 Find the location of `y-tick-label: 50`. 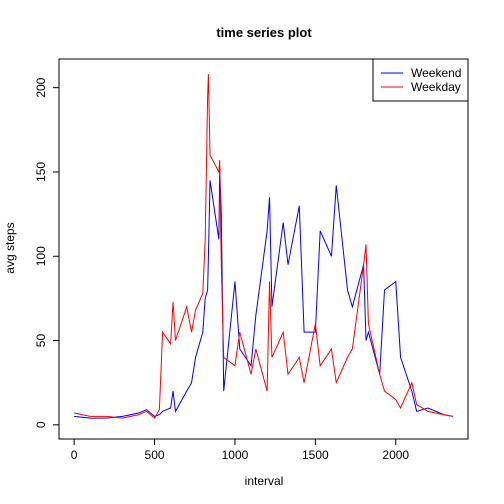

y-tick-label: 50 is located at coordinates (41, 341).